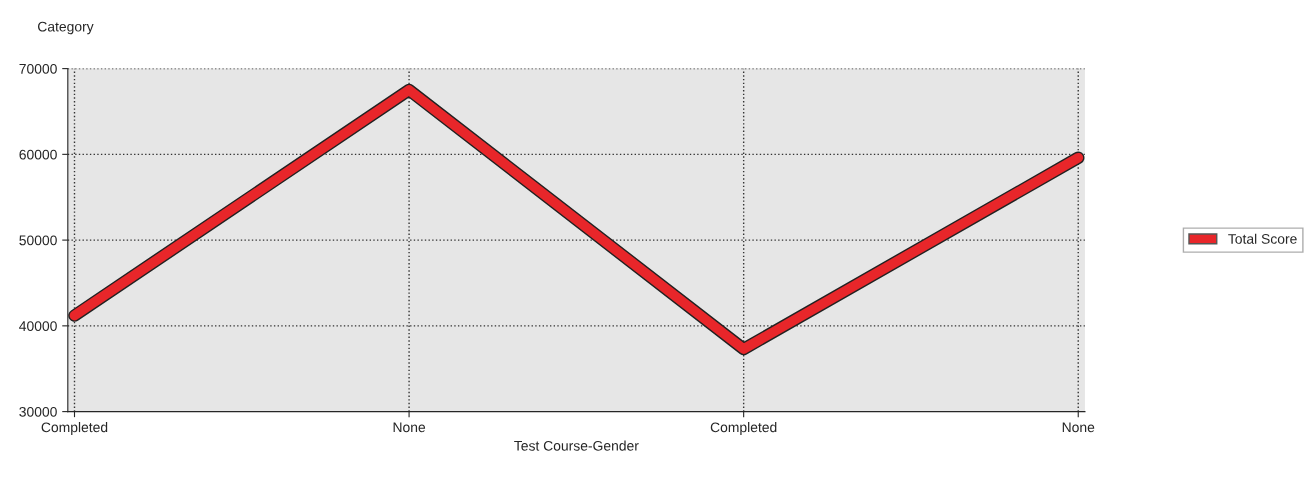 The image size is (1304, 490). What do you see at coordinates (38, 68) in the screenshot?
I see `y-tick-label: 70000` at bounding box center [38, 68].